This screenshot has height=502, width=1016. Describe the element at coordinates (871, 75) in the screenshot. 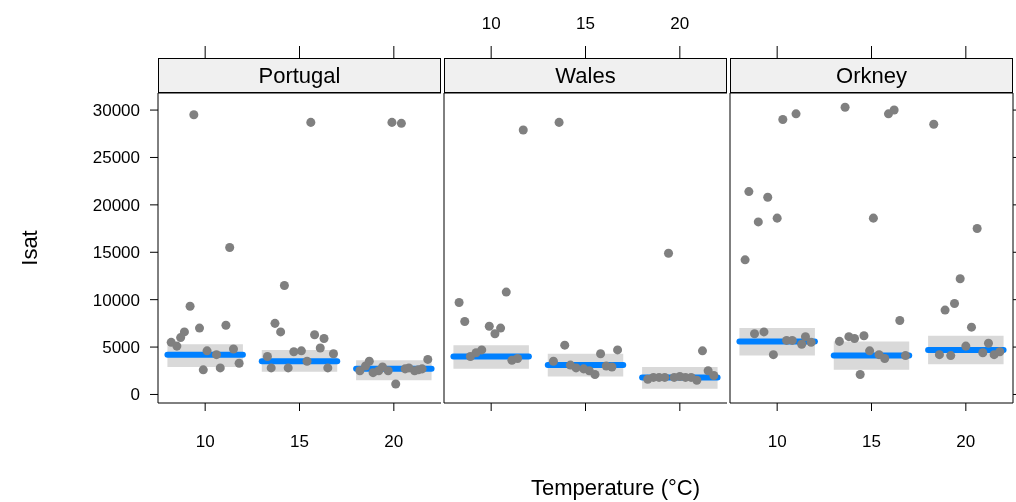

I see `chart-title: Orkney` at that location.